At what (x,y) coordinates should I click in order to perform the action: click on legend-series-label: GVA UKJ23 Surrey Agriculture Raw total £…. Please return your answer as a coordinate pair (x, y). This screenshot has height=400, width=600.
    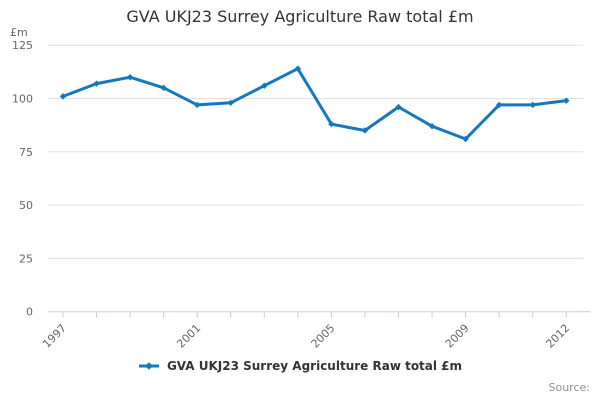
    Looking at the image, I should click on (314, 366).